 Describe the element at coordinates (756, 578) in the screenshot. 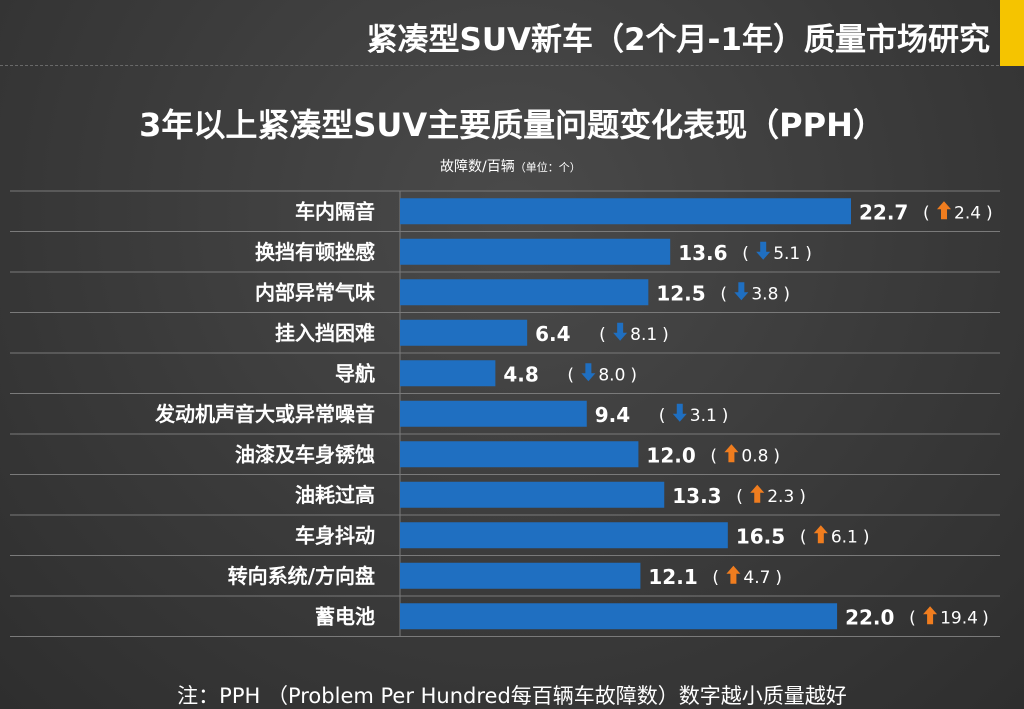

I see `change-value: 4.7` at that location.